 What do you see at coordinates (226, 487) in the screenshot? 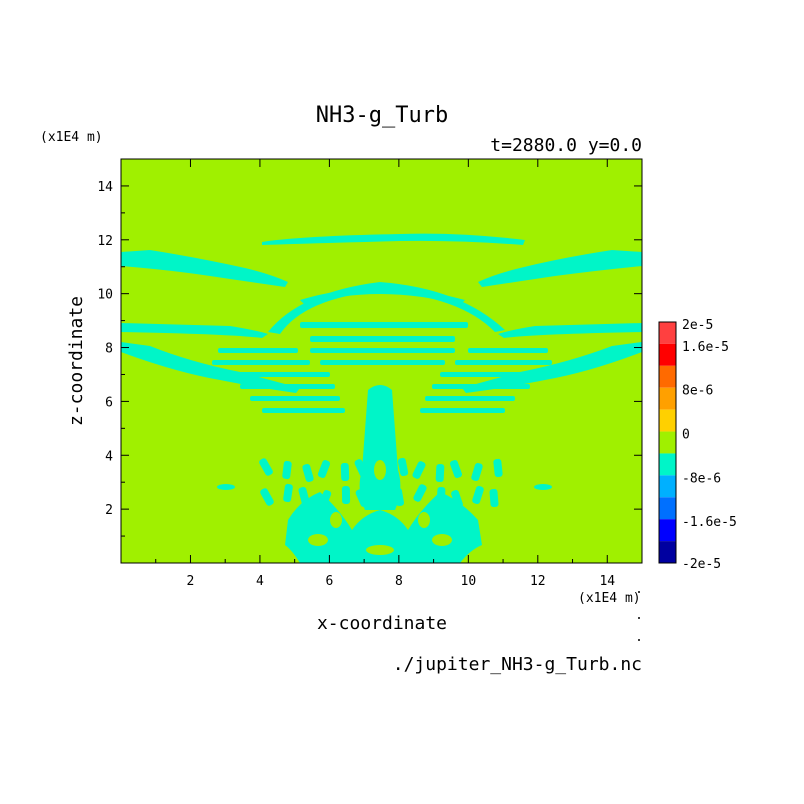
I see `small-blob-left` at bounding box center [226, 487].